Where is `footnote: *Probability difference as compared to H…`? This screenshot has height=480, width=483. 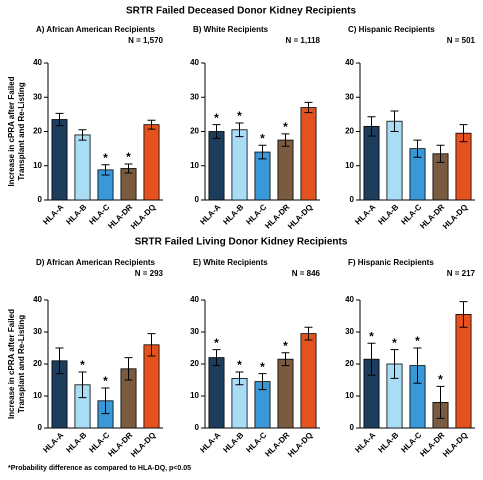 footnote: *Probability difference as compared to H… is located at coordinates (99, 468).